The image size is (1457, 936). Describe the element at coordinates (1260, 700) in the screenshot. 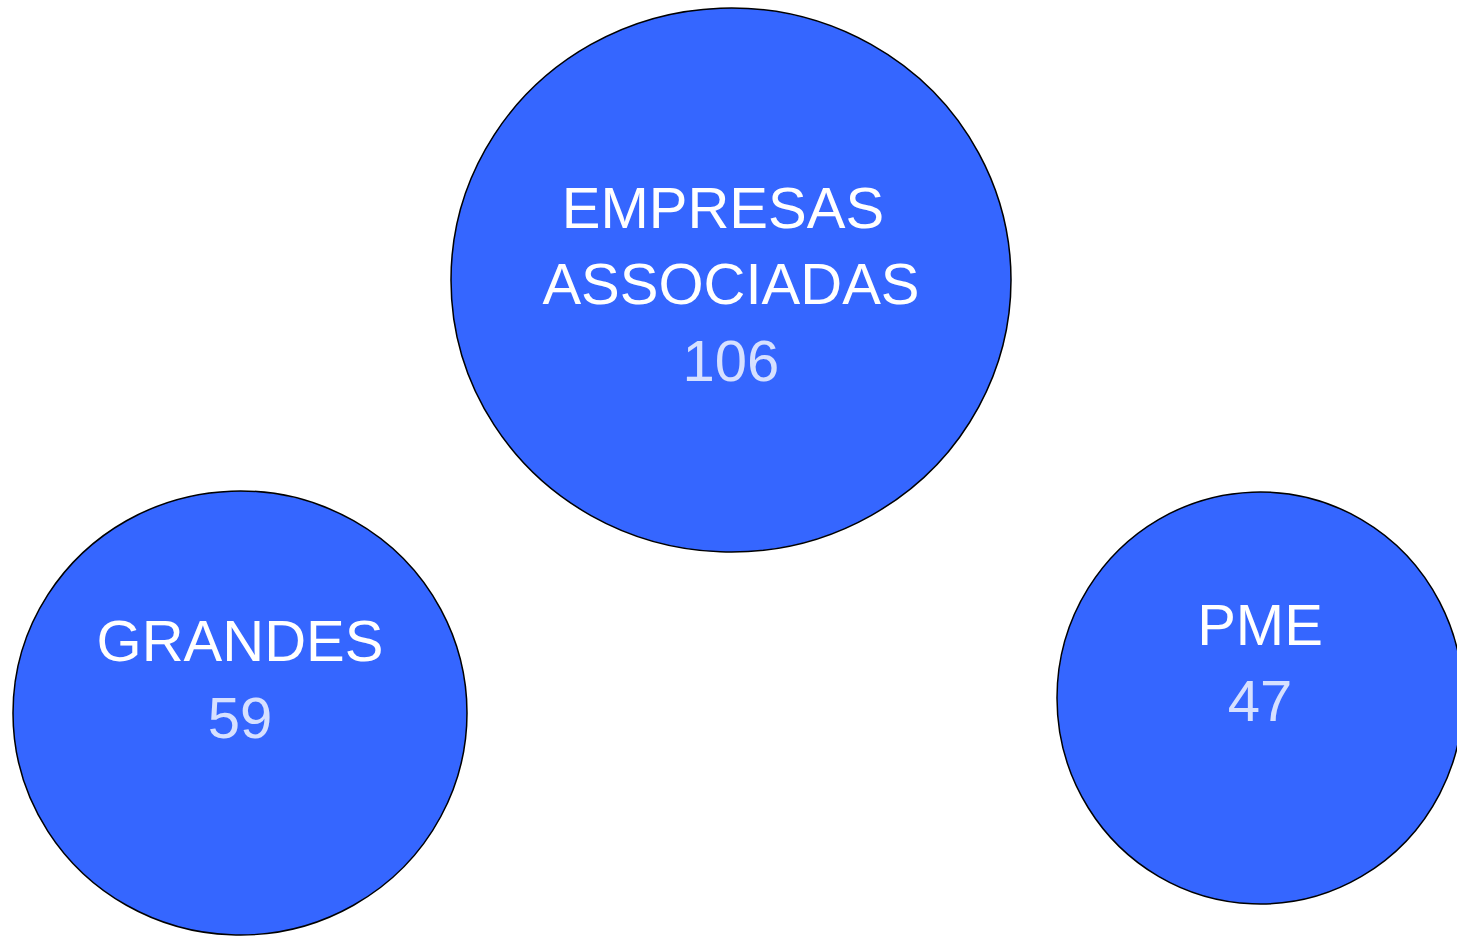

I see `data-label: 47` at that location.